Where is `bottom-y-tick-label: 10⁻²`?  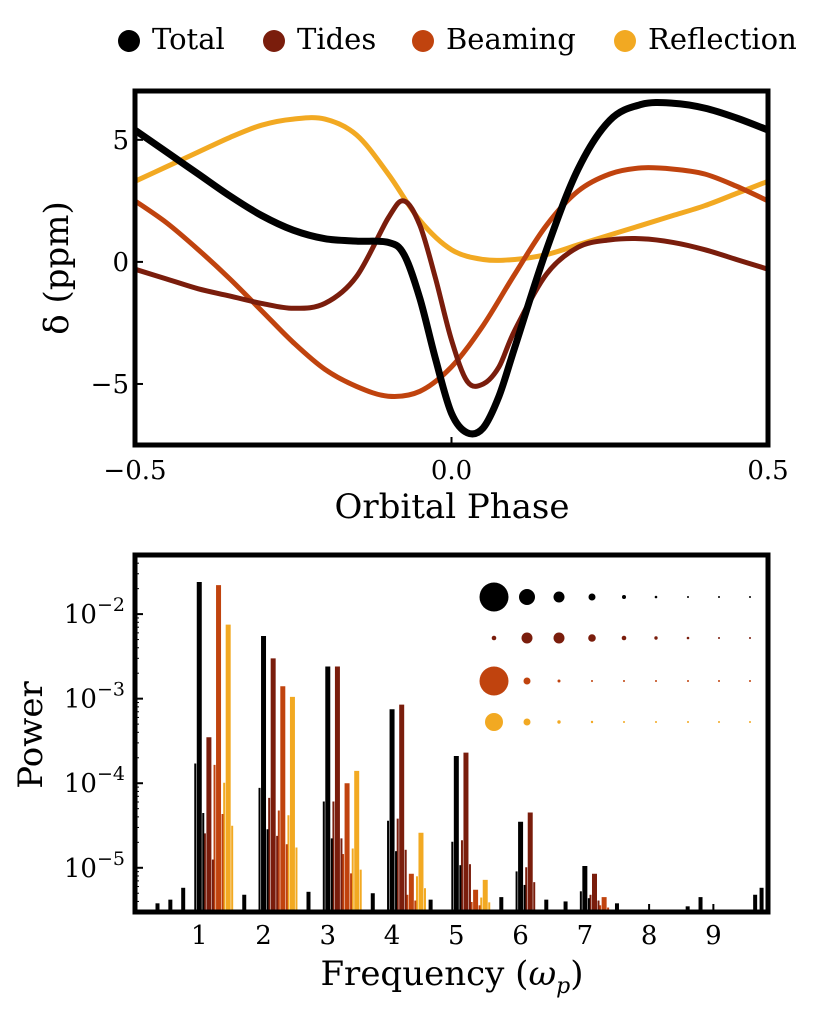 bottom-y-tick-label: 10⁻² is located at coordinates (94, 612).